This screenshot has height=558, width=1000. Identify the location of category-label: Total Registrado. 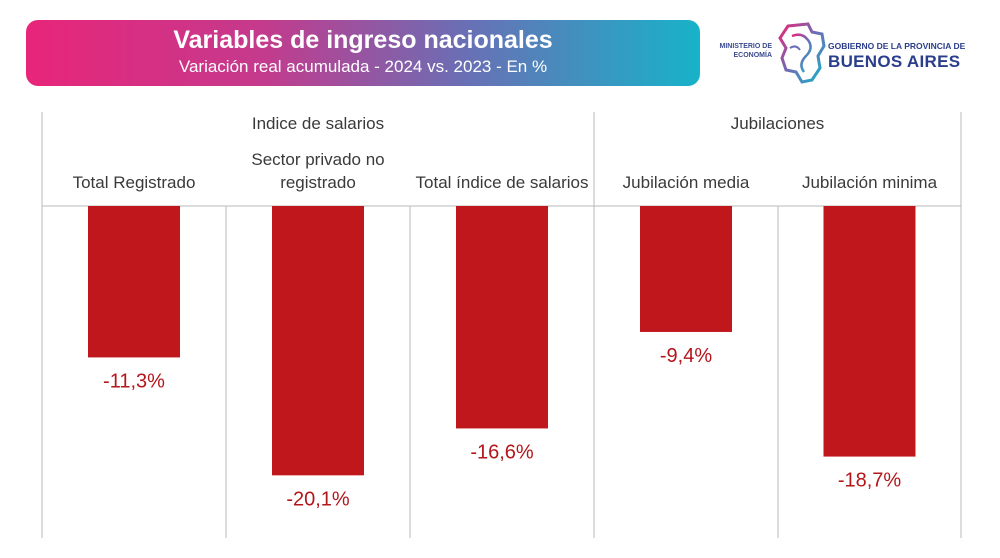
(134, 182).